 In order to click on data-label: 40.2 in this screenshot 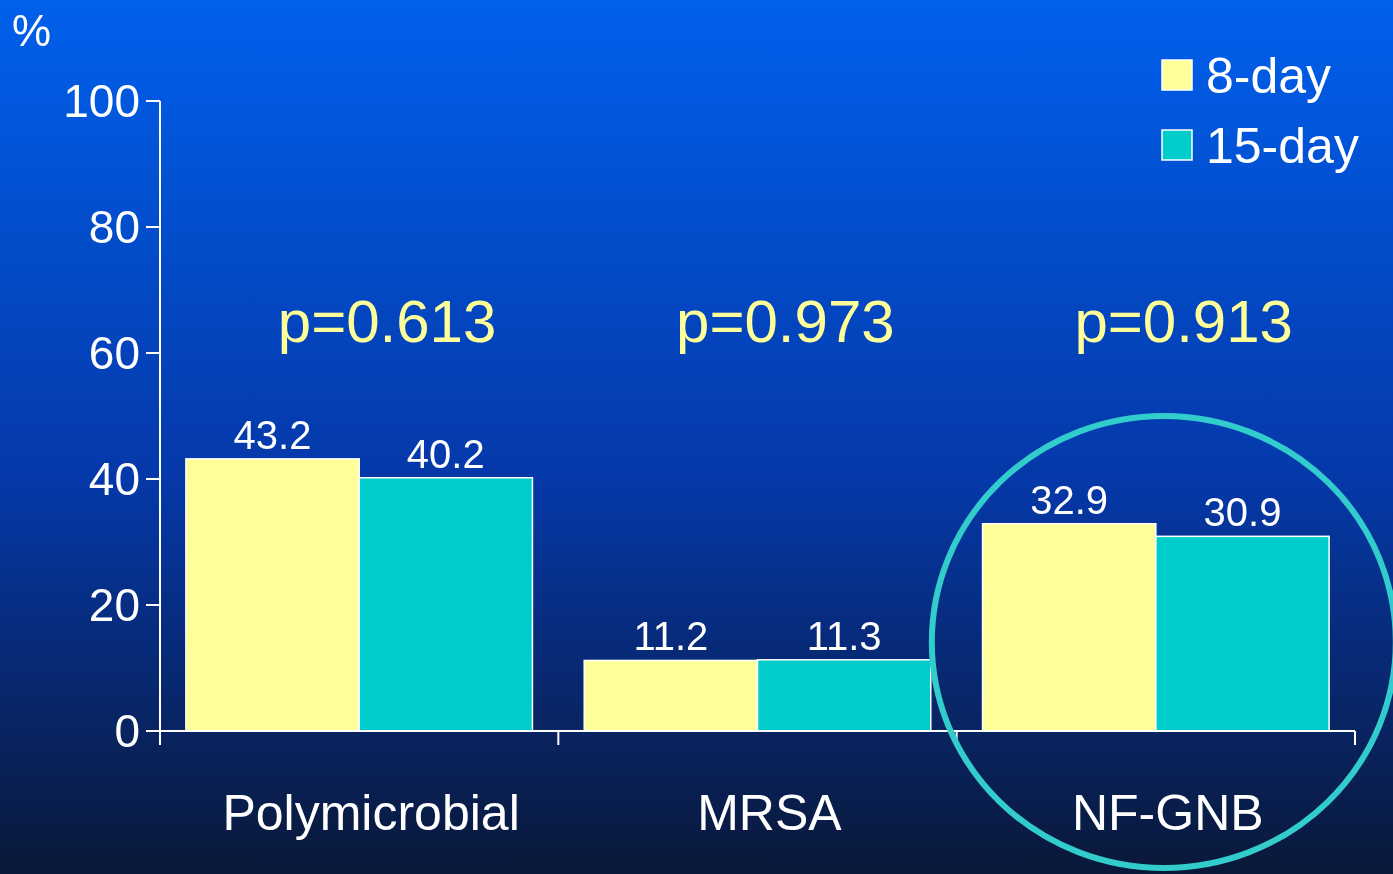, I will do `click(445, 453)`.